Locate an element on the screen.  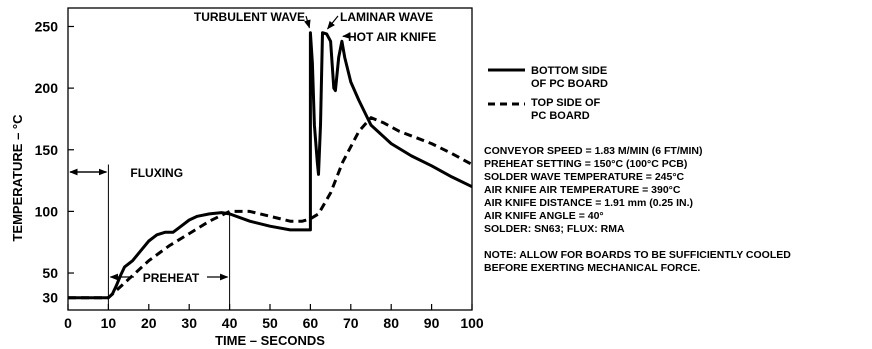
condition-line: AIR KNIFE DISTANCE = 1.91 mm (0.25 IN.) is located at coordinates (588, 203).